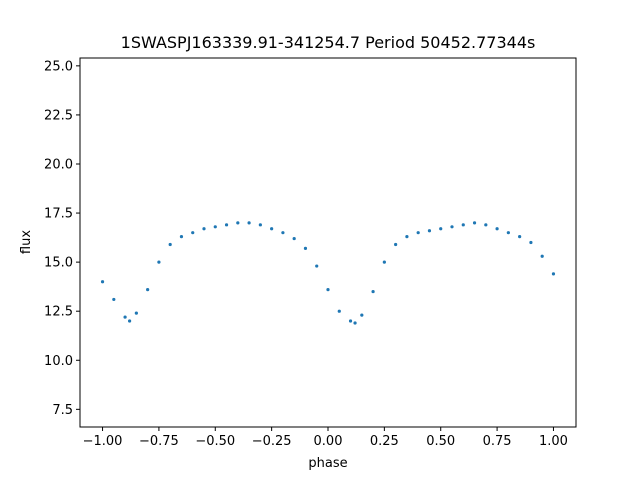  What do you see at coordinates (62, 410) in the screenshot?
I see `y-tick-label: 7.5` at bounding box center [62, 410].